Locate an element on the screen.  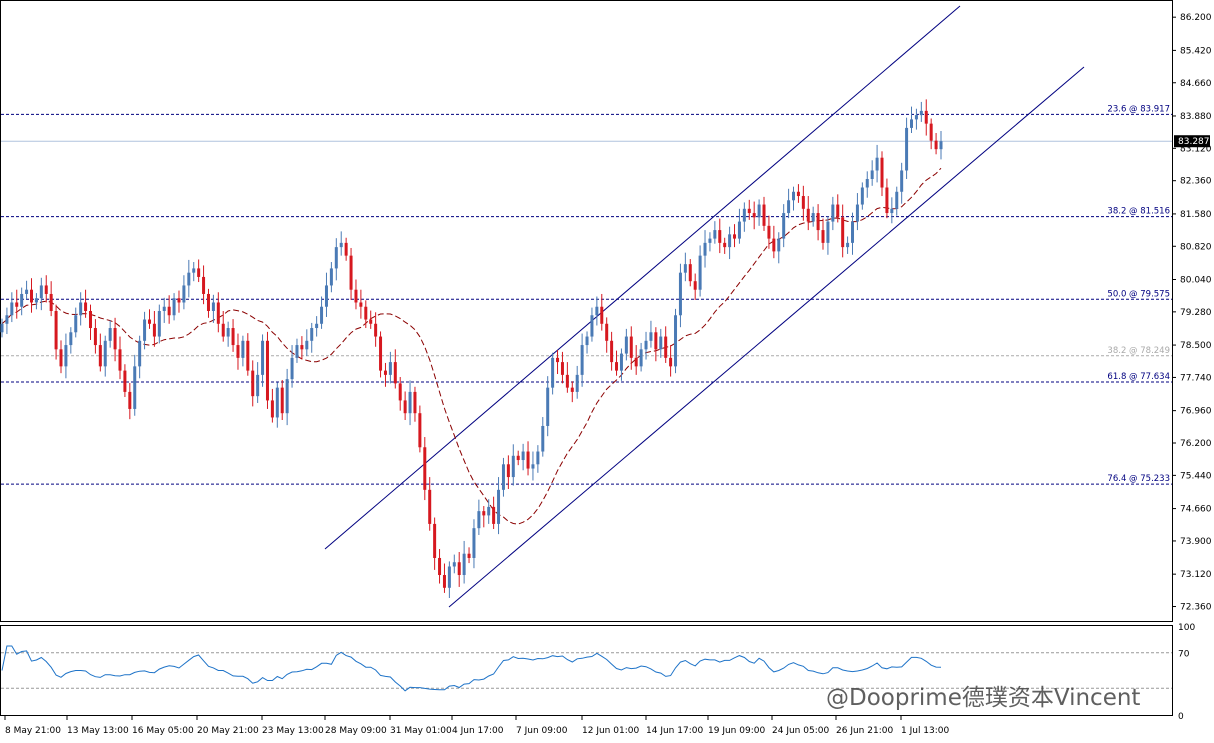
y-tick-label: 80.820 is located at coordinates (1196, 247).